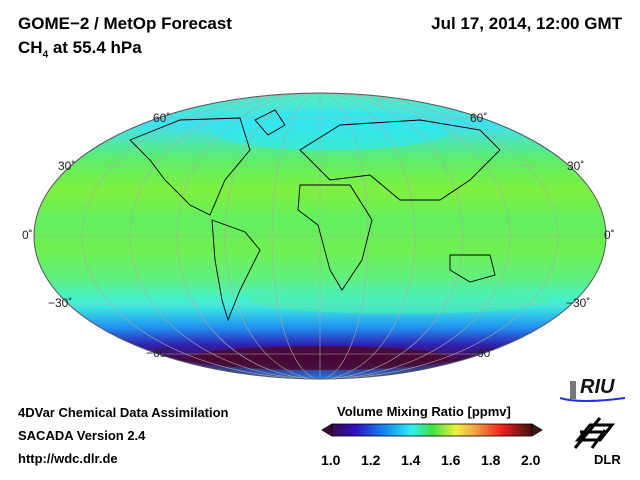 The height and width of the screenshot is (480, 640). Describe the element at coordinates (125, 23) in the screenshot. I see `map-title: GOME−2 / MetOp Forecast` at that location.